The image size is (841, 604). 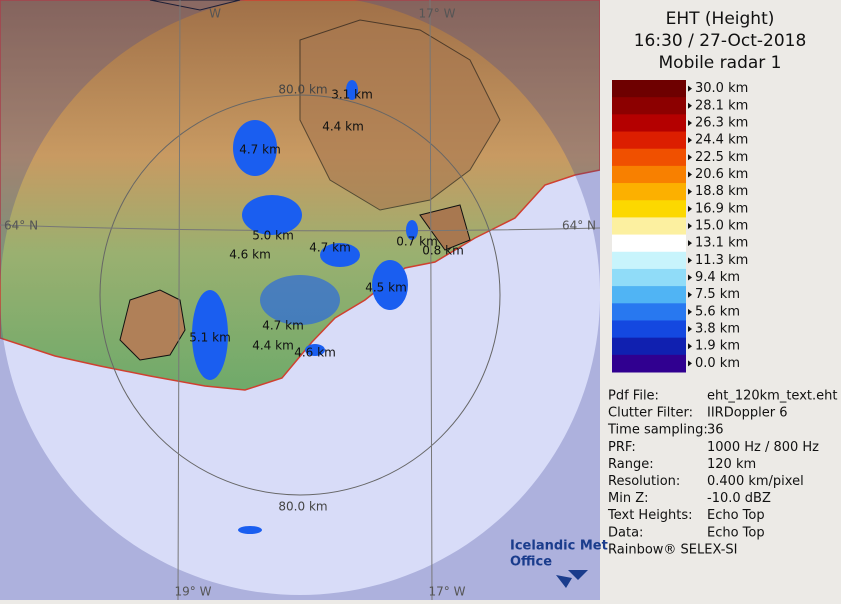 What do you see at coordinates (720, 63) in the screenshot?
I see `header-line: Mobile radar 1` at bounding box center [720, 63].